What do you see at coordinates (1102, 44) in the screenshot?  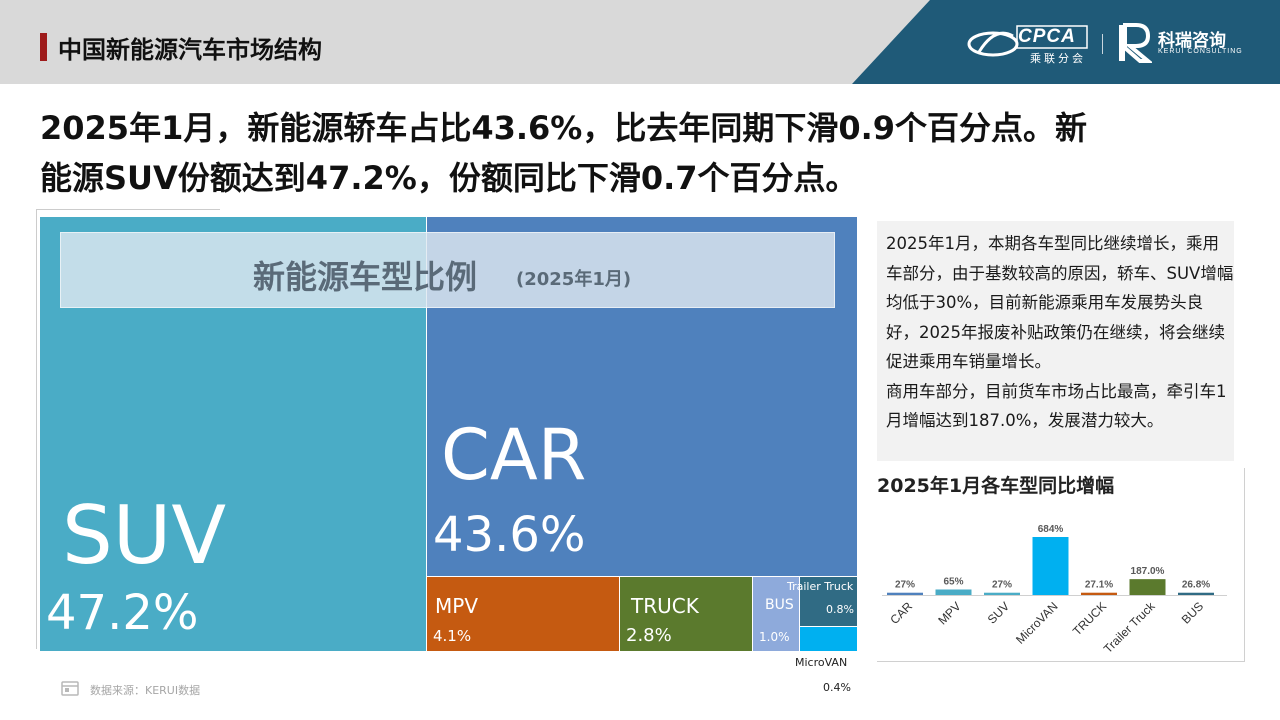 I see `logo-separator` at bounding box center [1102, 44].